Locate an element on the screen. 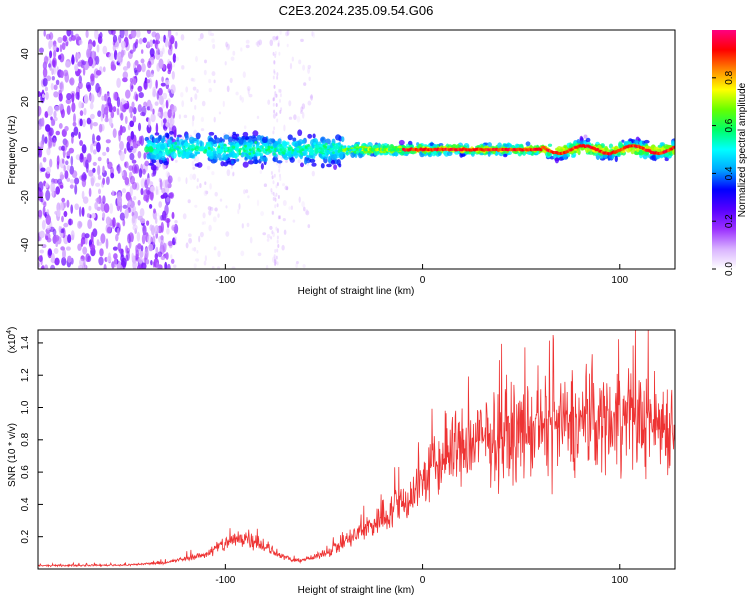 This screenshot has width=750, height=600. spectrogram-ylabel: Frequency (Hz) is located at coordinates (12, 150).